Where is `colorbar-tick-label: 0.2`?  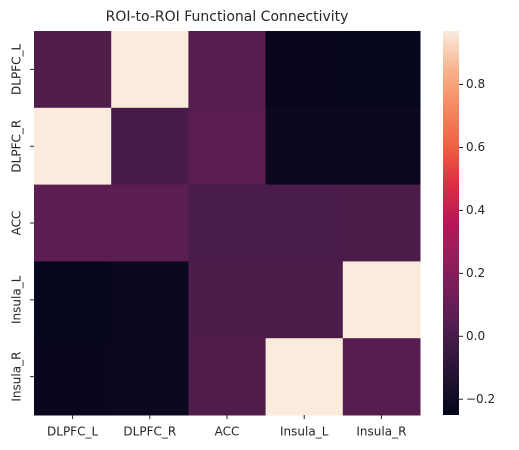
colorbar-tick-label: 0.2 is located at coordinates (475, 273).